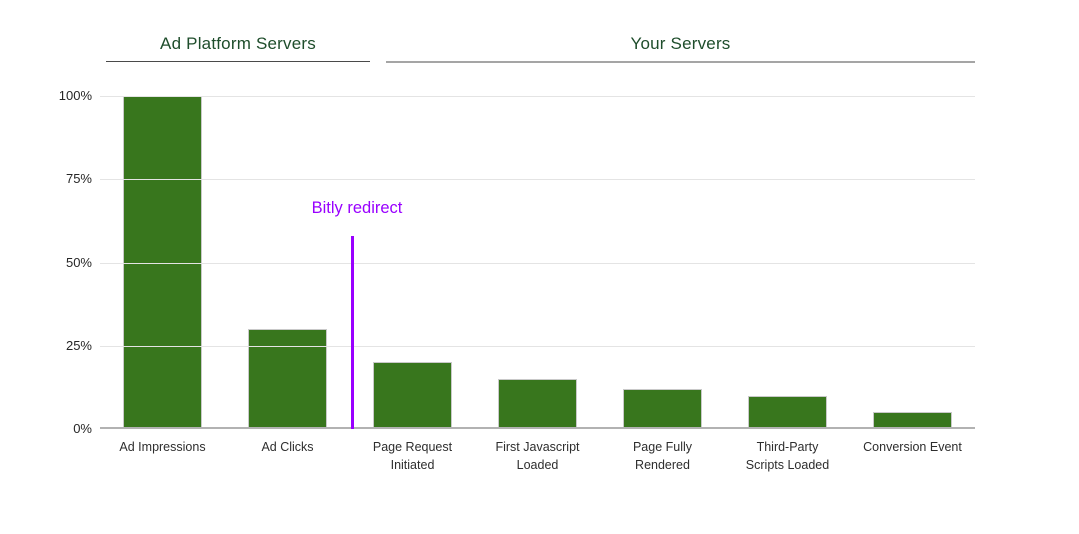 This screenshot has width=1079, height=534. I want to click on y-tick-label: 100%, so click(75, 95).